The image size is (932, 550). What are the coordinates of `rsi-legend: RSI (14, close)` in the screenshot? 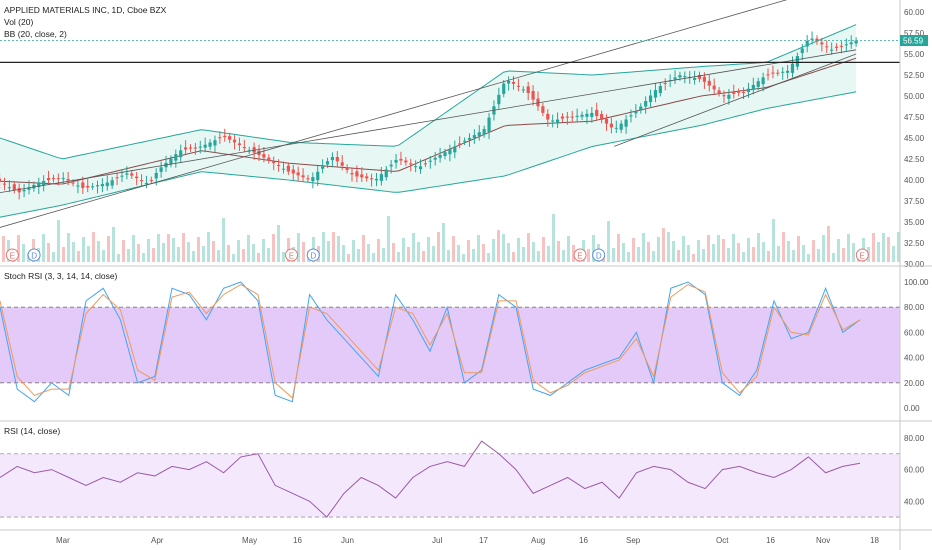 It's located at (32, 431).